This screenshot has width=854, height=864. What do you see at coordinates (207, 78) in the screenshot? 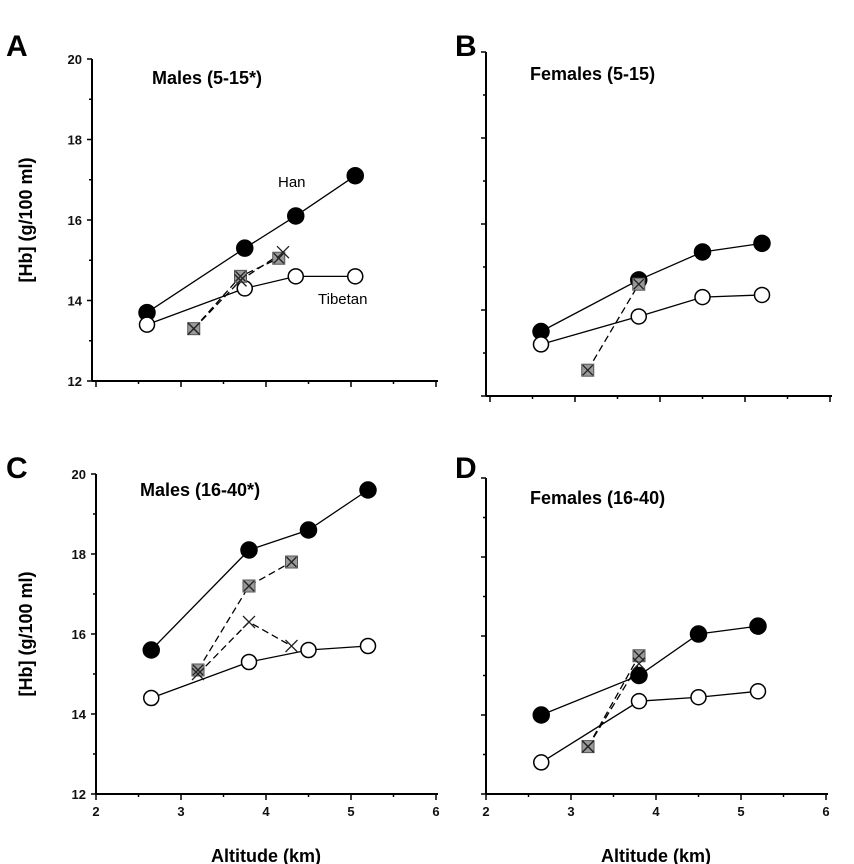
I see `panel-title: Males (5-15*)` at bounding box center [207, 78].